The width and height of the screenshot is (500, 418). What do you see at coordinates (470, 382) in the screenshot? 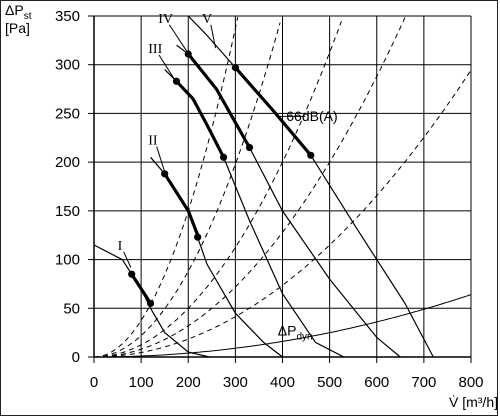
I see `x-tick-label: 800` at bounding box center [470, 382].